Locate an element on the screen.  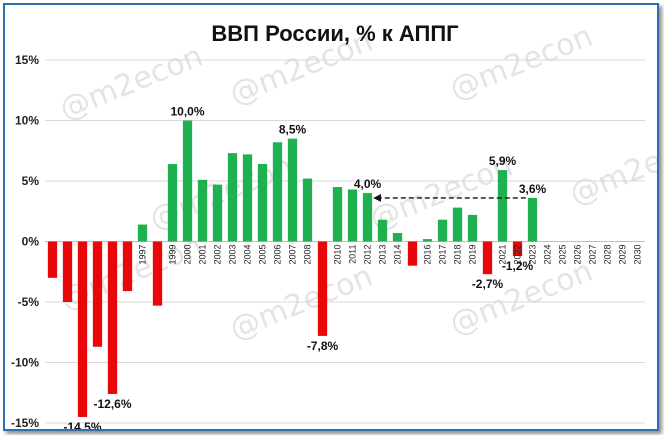
bar-1991 is located at coordinates (52, 259).